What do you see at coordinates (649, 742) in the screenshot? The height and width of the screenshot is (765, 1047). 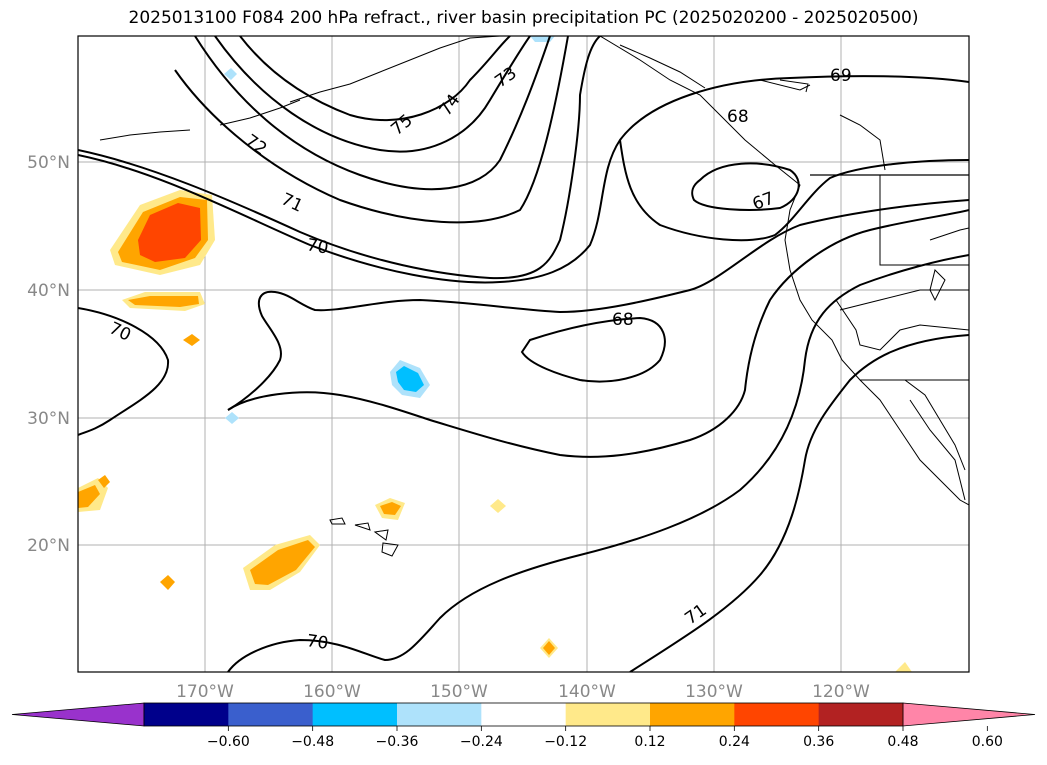 I see `colorbar-tick-label: 0.12` at bounding box center [649, 742].